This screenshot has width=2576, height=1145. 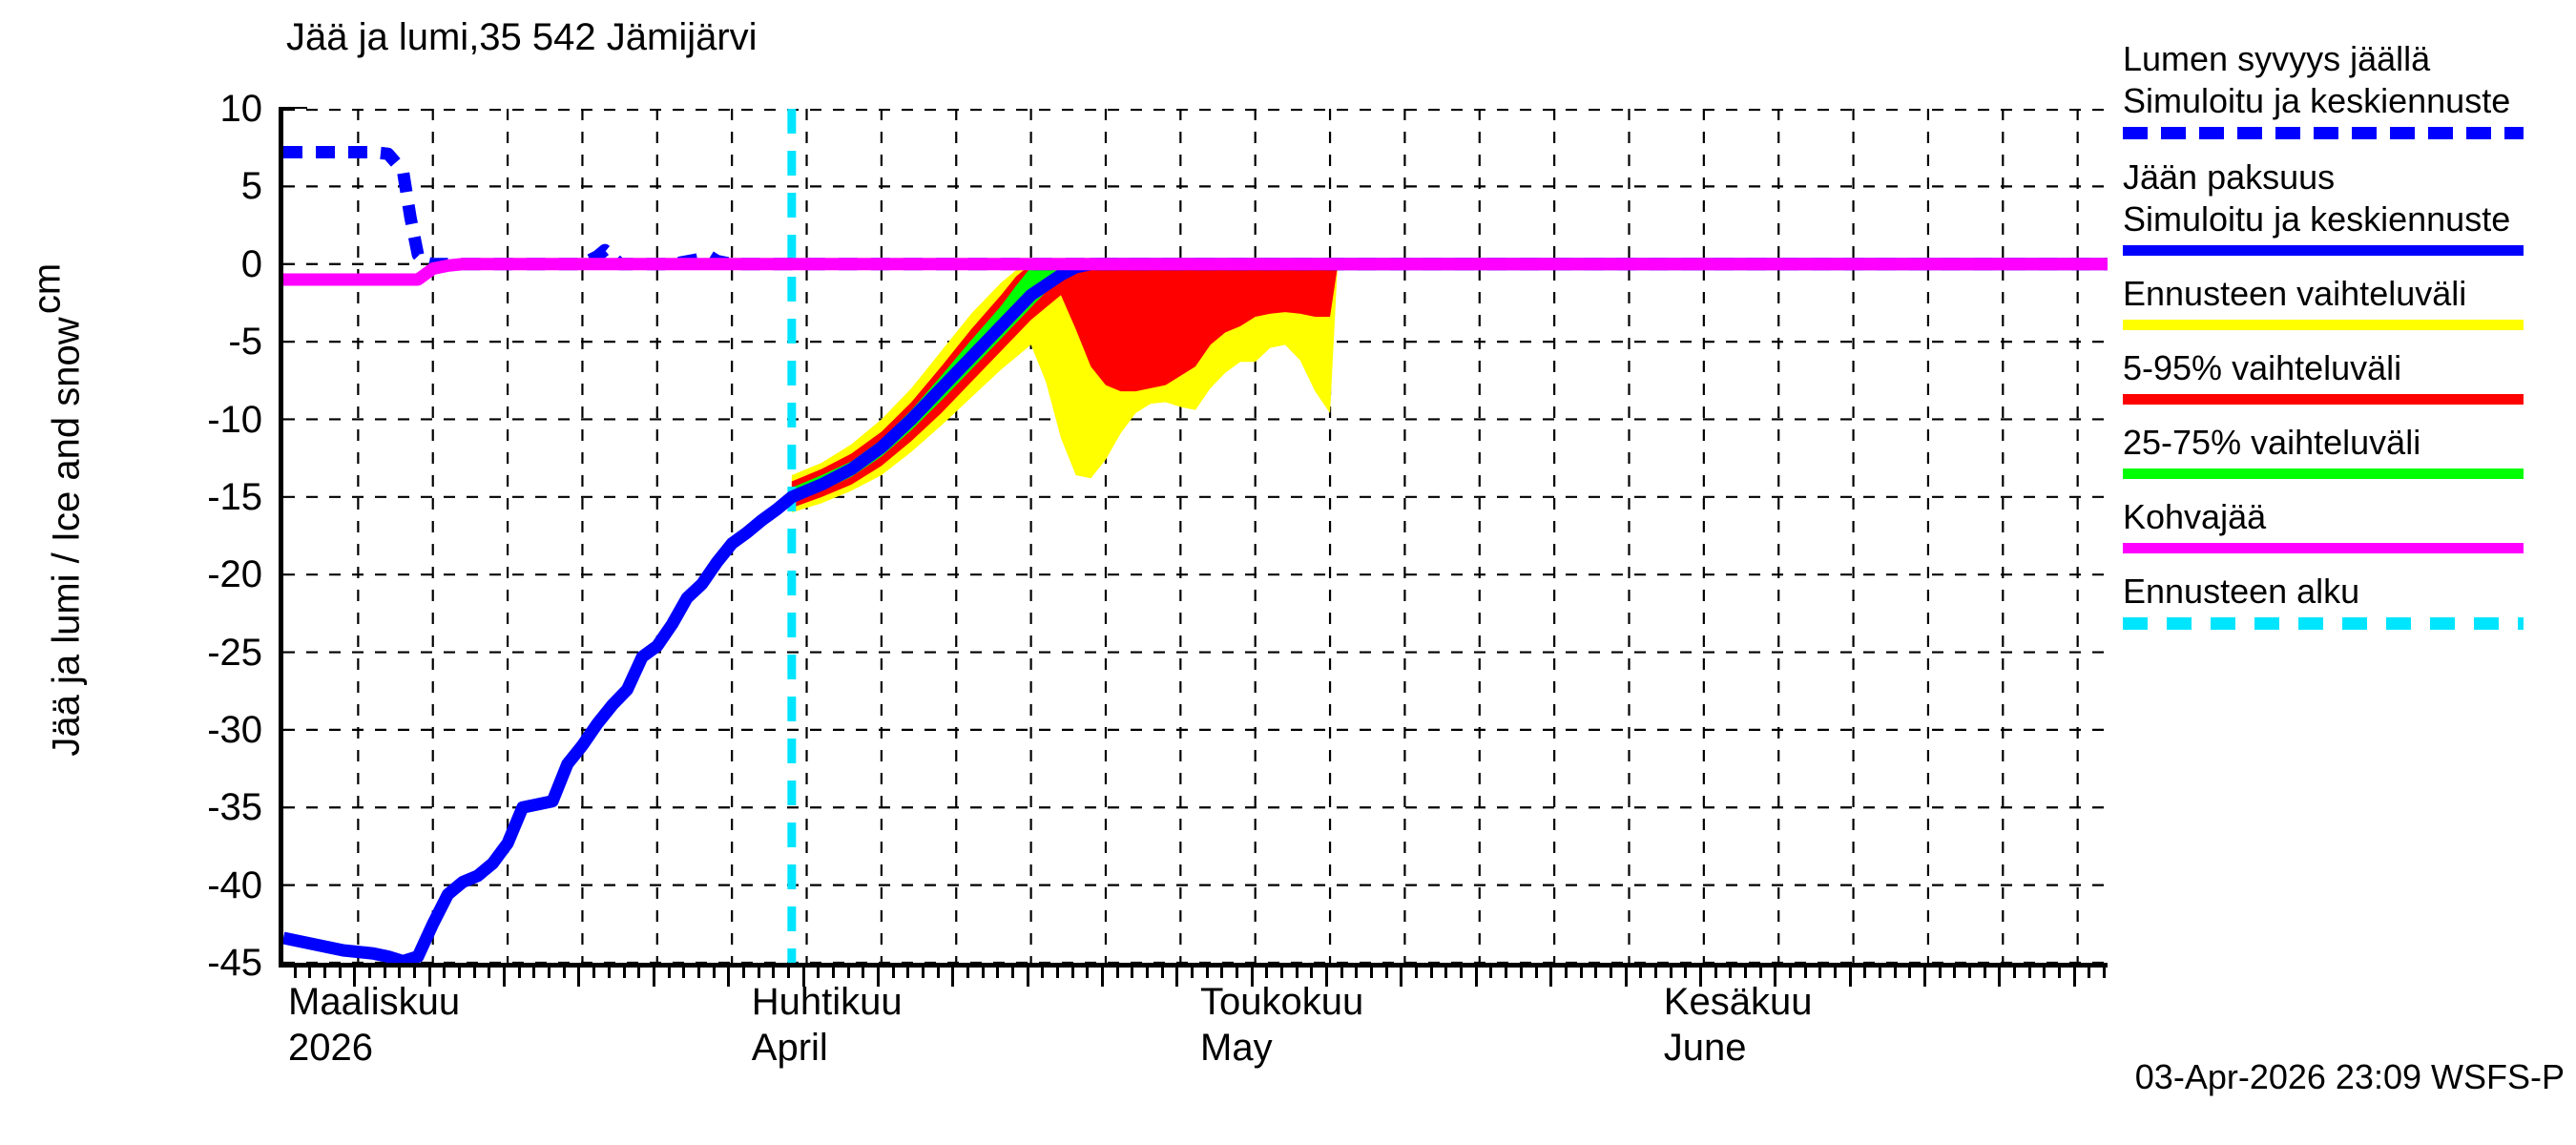 I want to click on x-axis-month-label: Kesäkuu June, so click(x=1738, y=1025).